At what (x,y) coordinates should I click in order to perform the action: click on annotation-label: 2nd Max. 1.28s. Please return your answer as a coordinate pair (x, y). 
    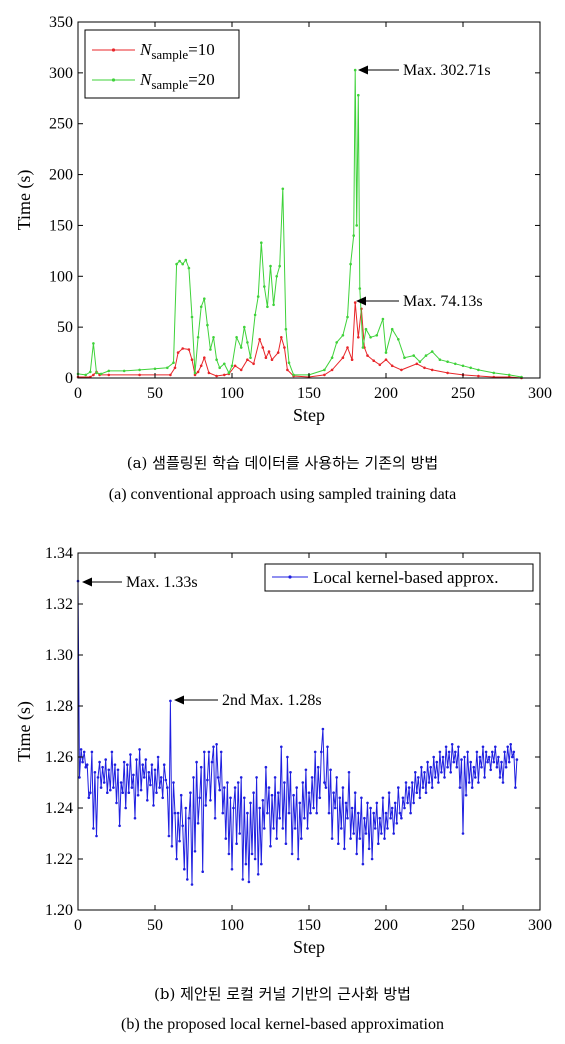
    Looking at the image, I should click on (272, 700).